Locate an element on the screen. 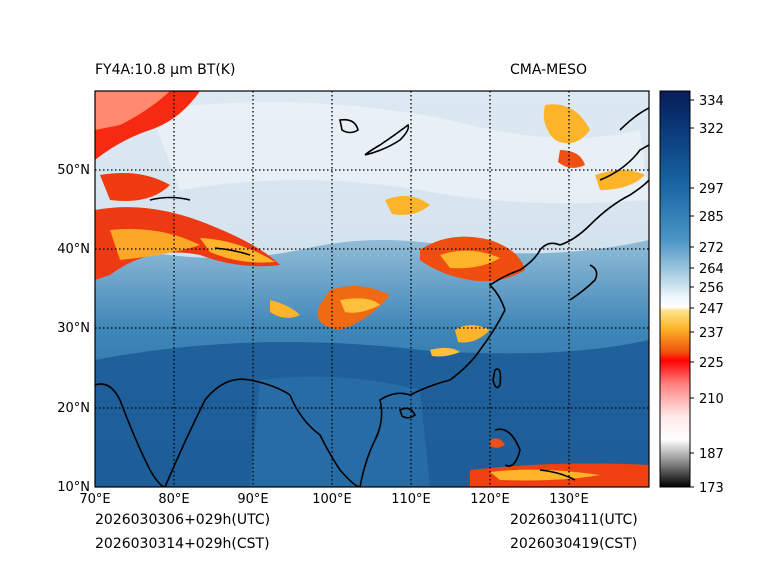 The image size is (764, 573). lon-label: 100°E is located at coordinates (332, 499).